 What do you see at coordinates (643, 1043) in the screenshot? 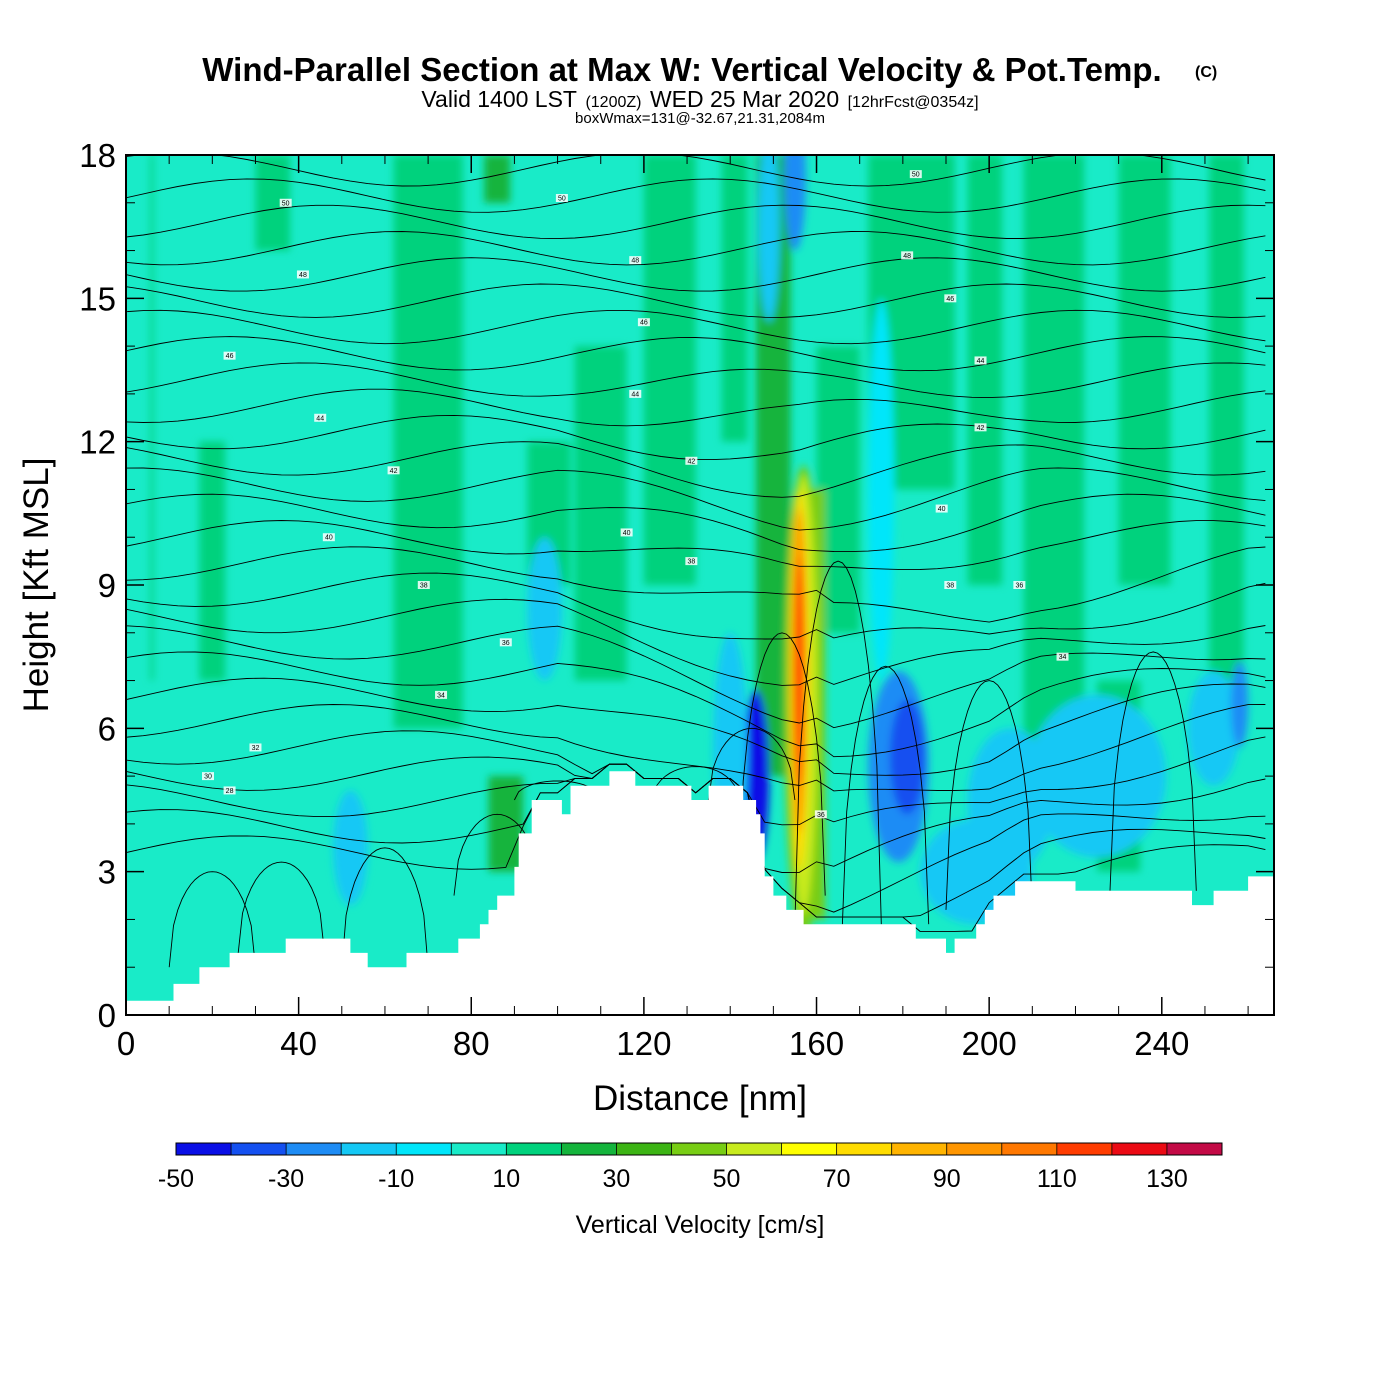
I see `x-tick-label: 120` at bounding box center [643, 1043].